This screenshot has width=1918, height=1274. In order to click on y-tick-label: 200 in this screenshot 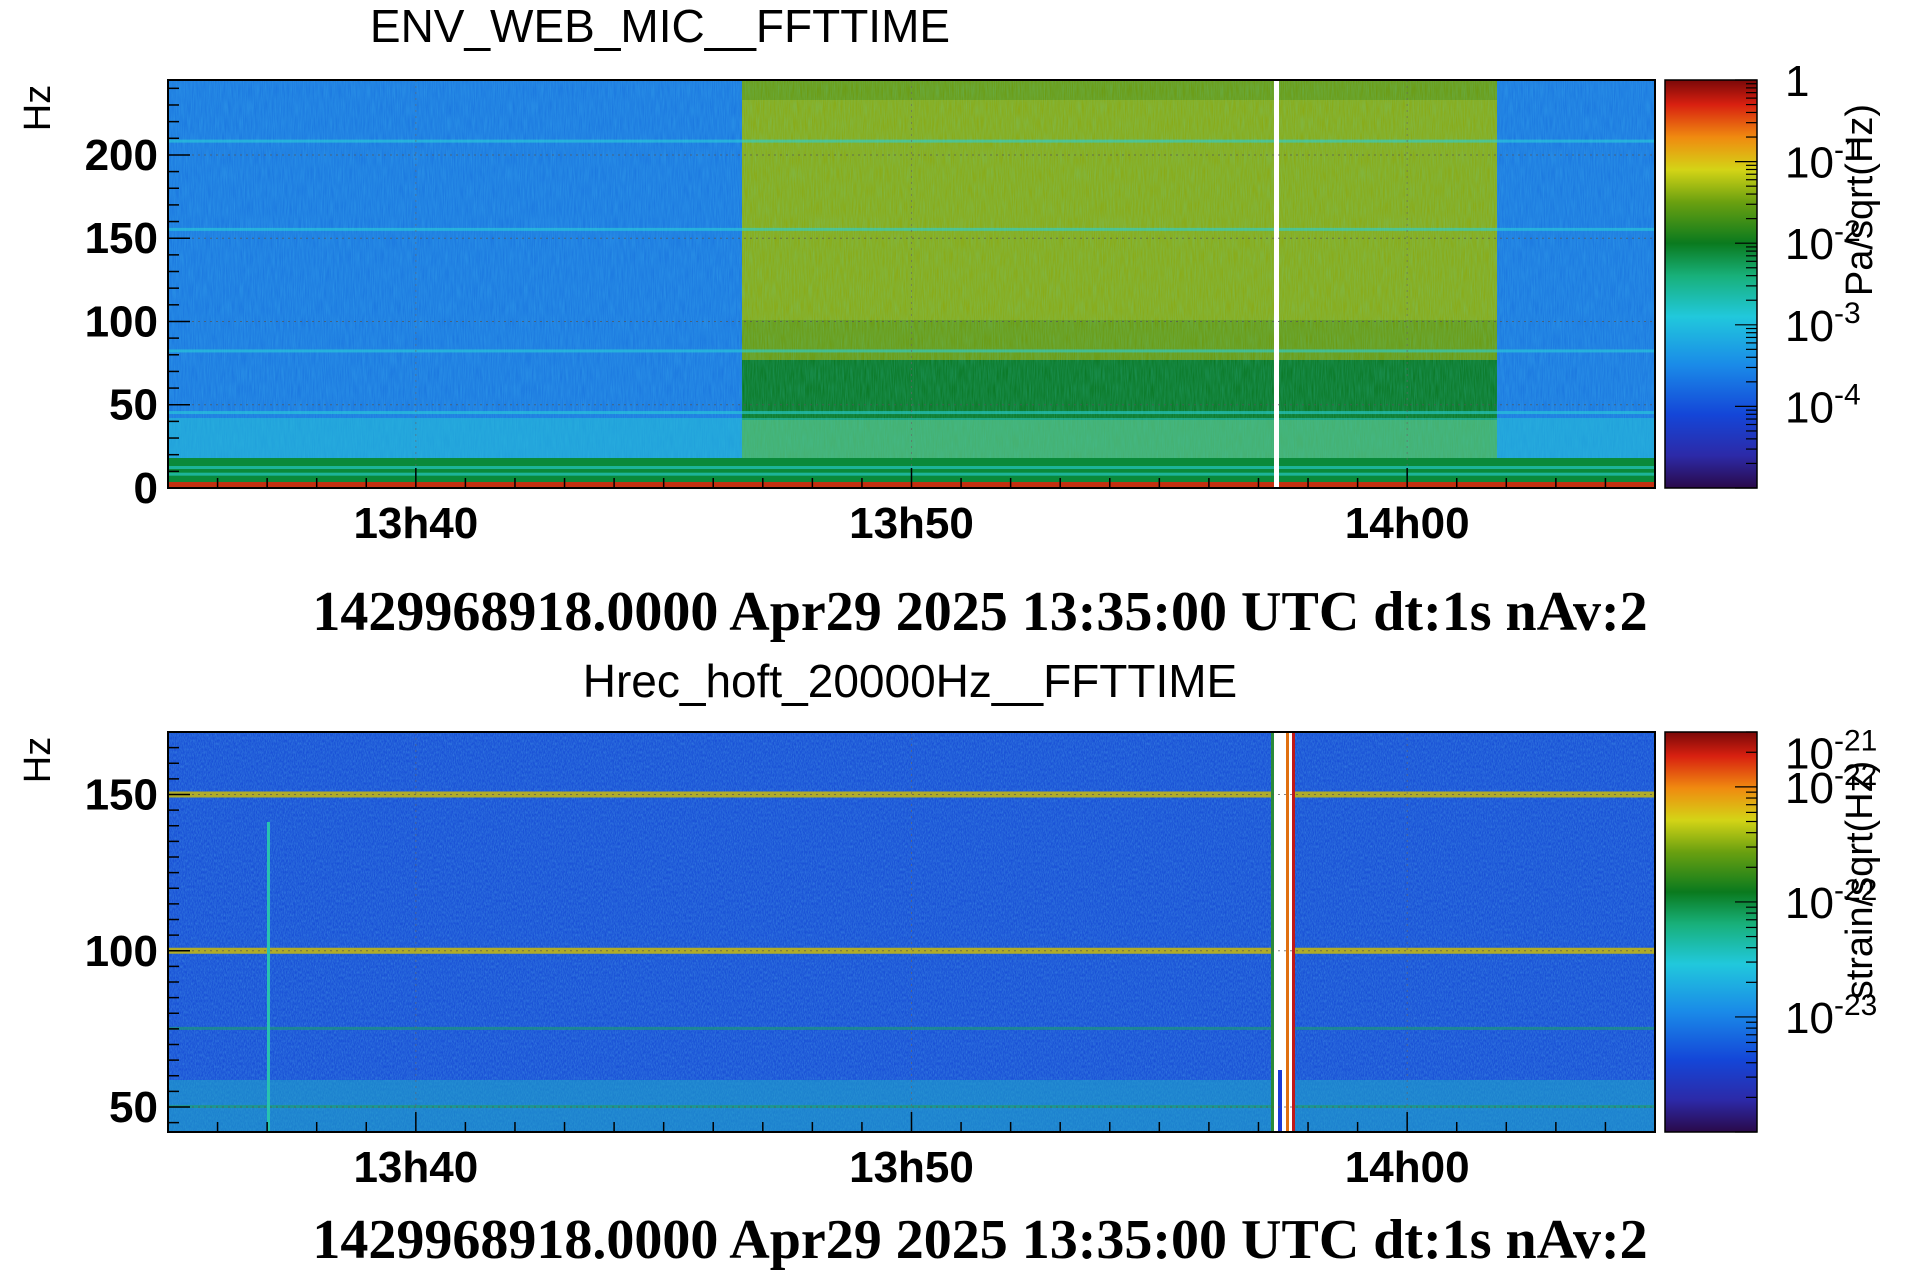, I will do `click(121, 155)`.